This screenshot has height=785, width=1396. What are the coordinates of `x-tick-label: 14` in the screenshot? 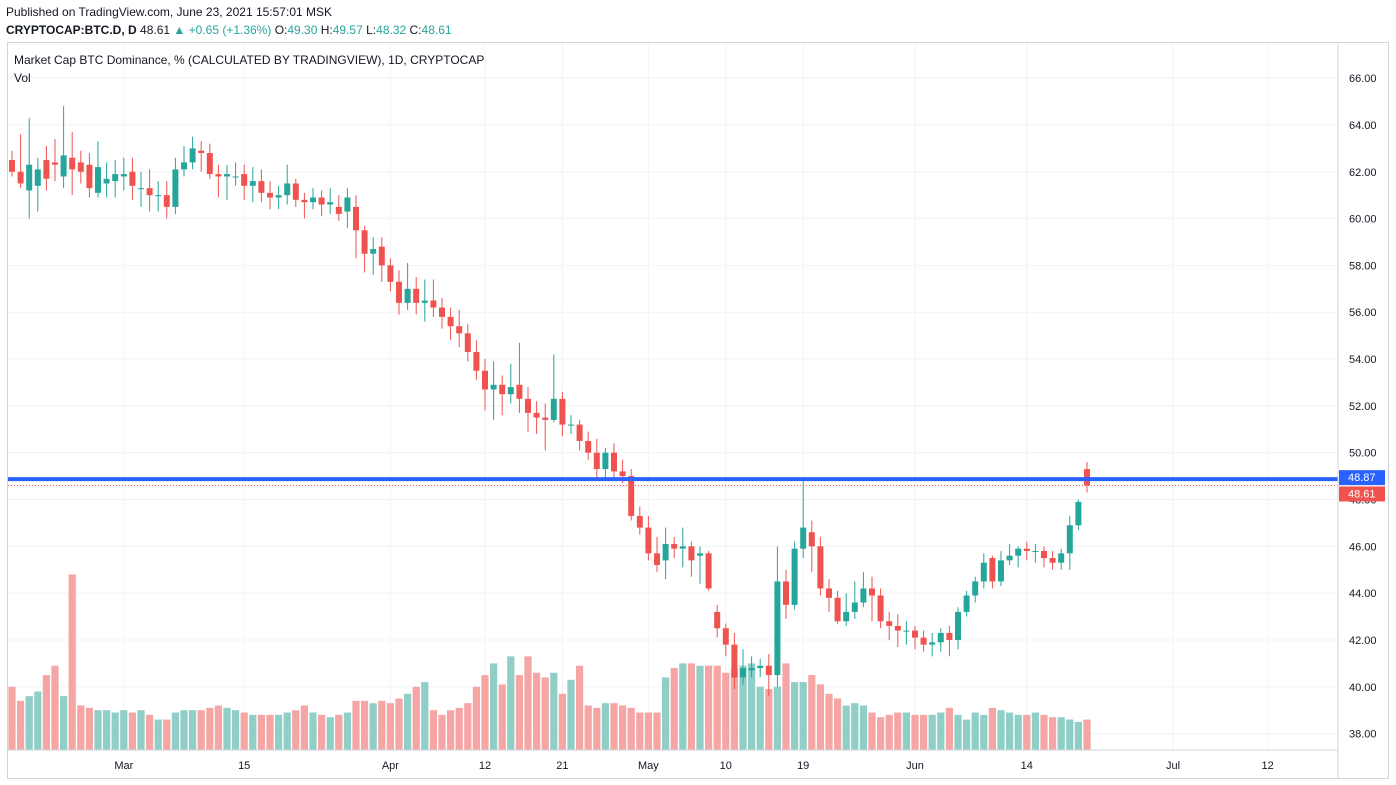 It's located at (1027, 766).